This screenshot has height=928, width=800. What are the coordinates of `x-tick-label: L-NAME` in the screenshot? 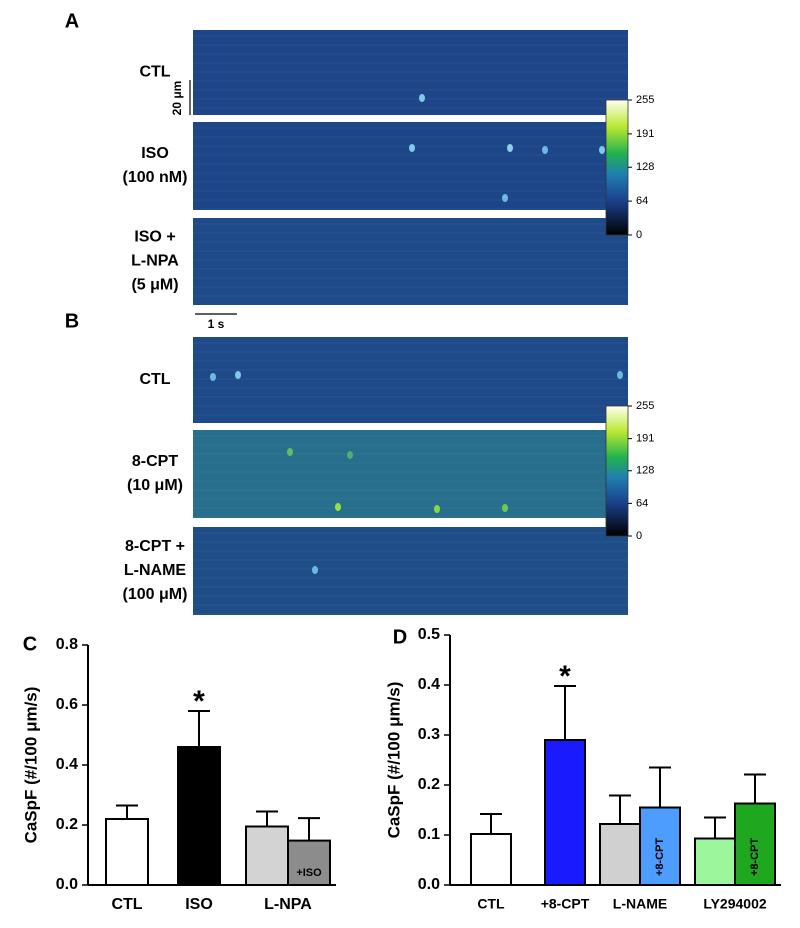 It's located at (640, 904).